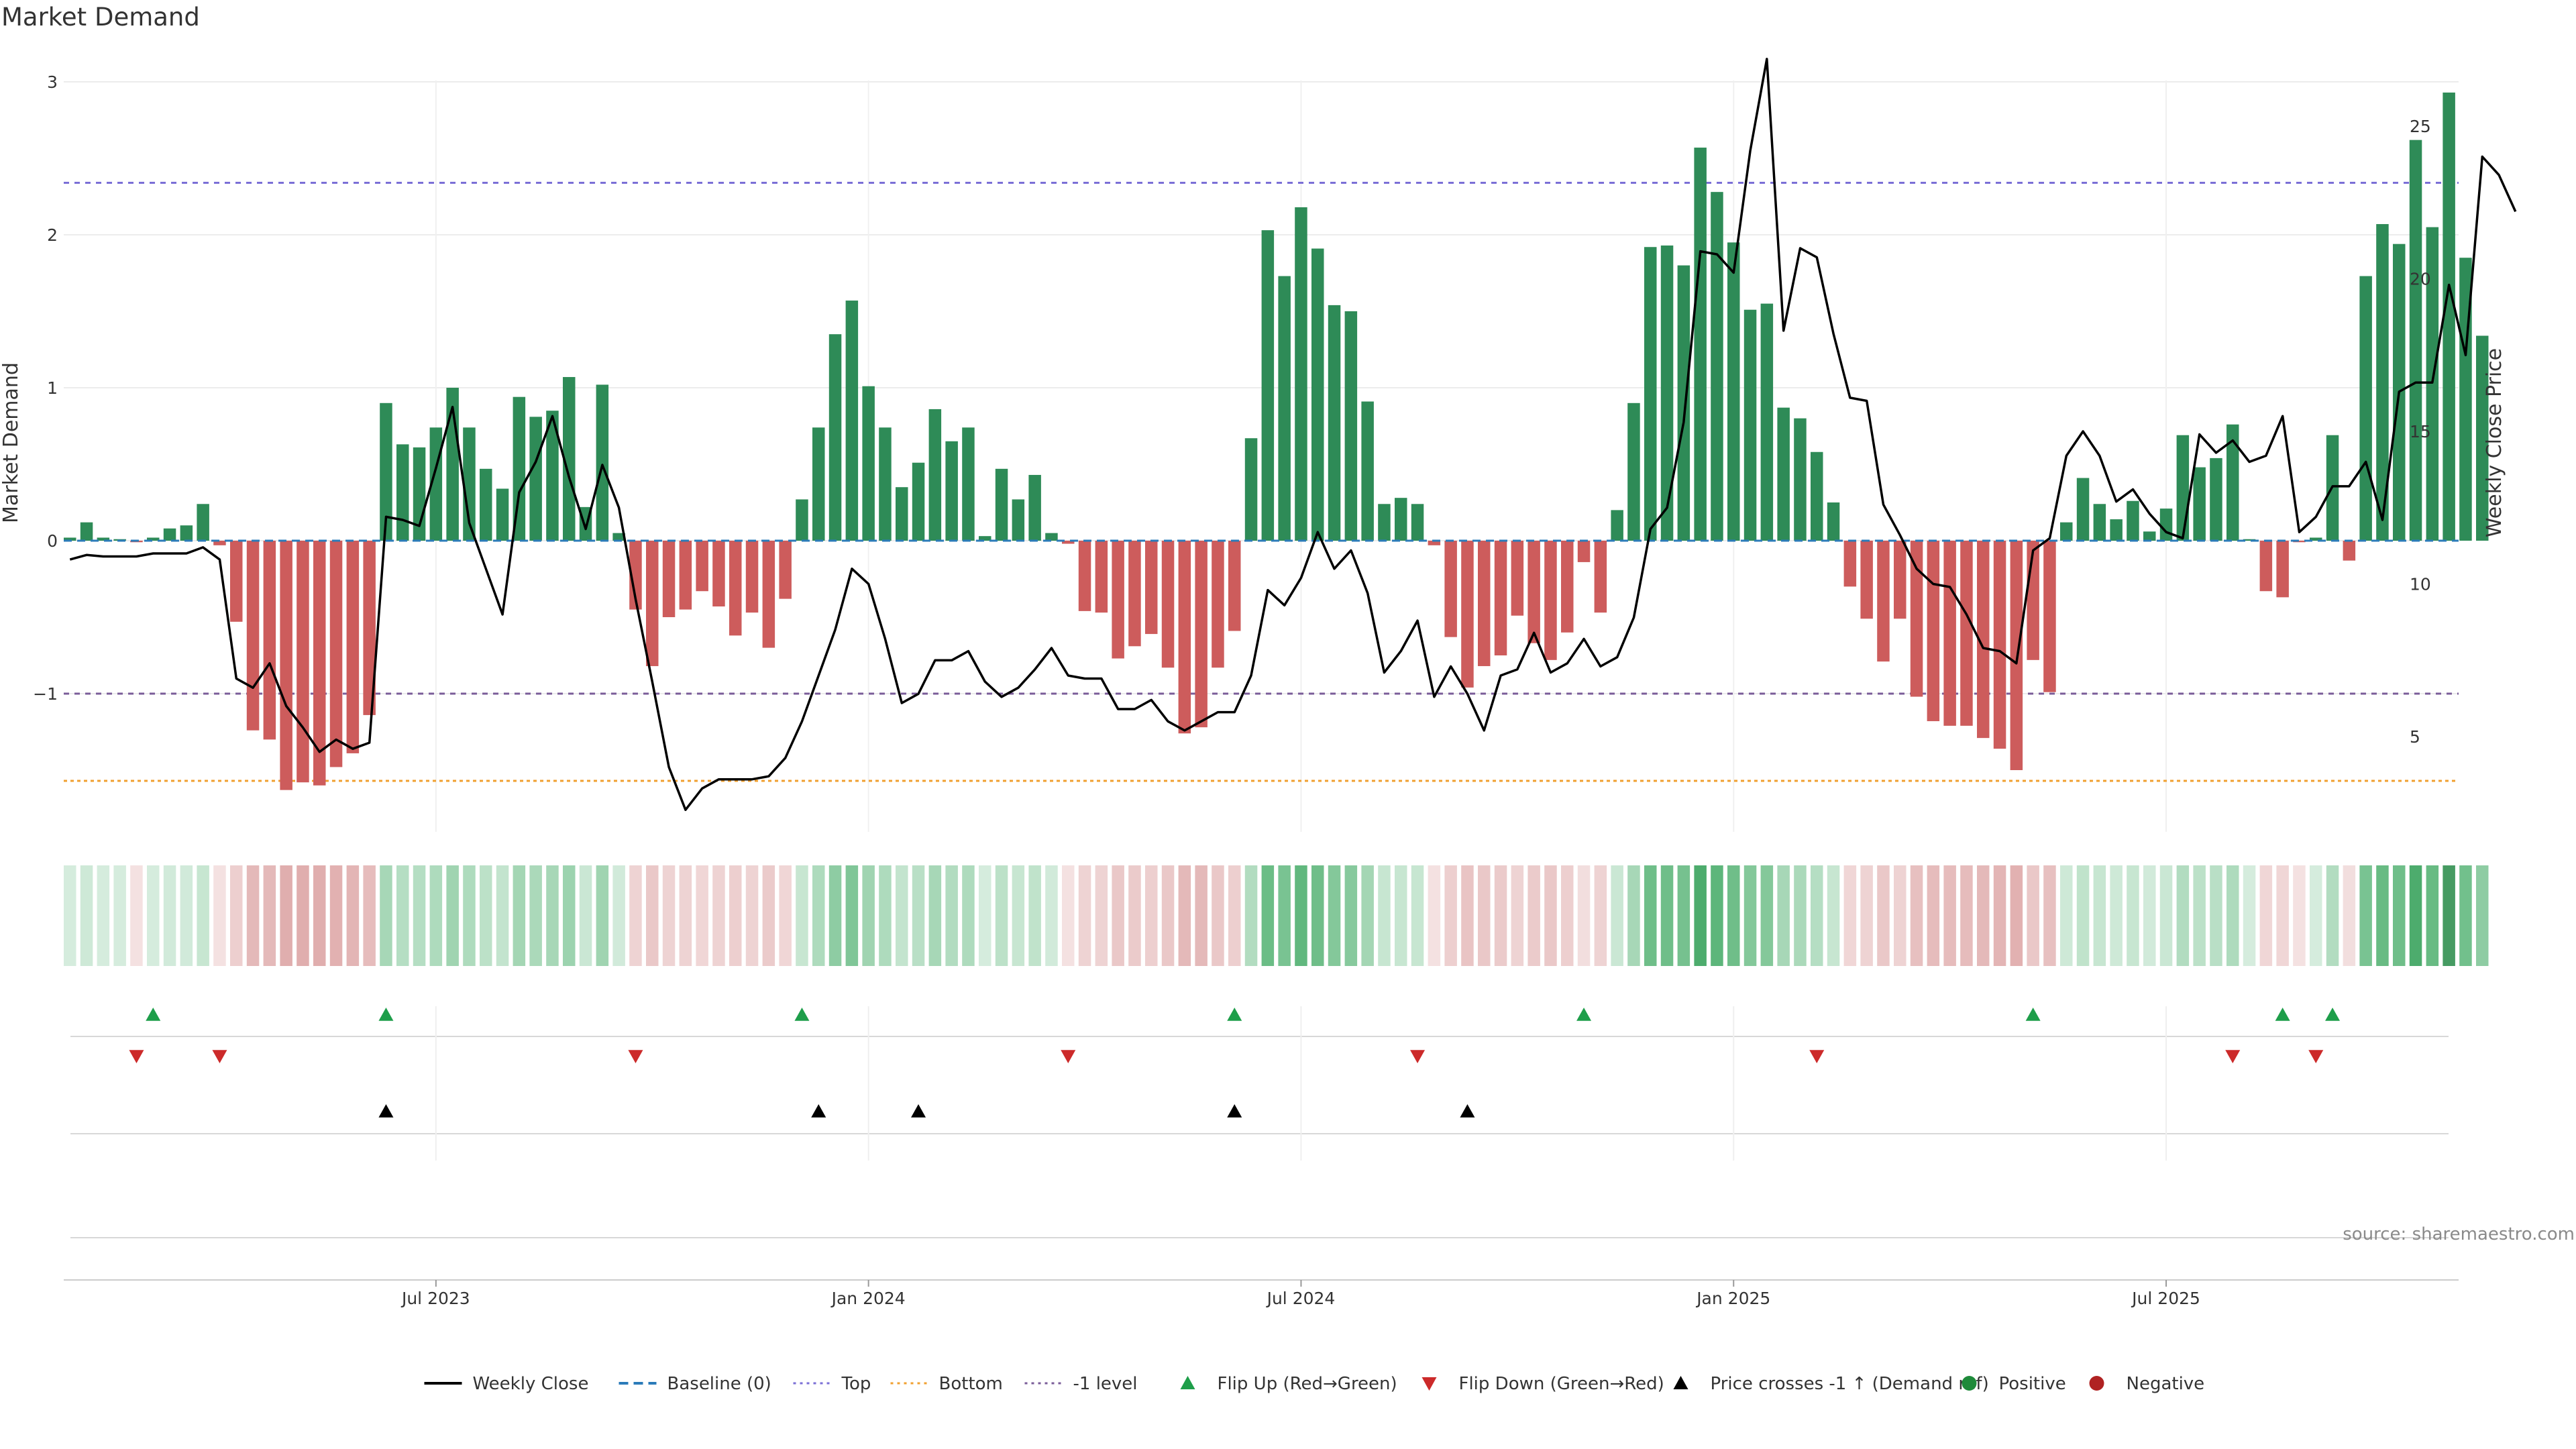 The image size is (2576, 1449). I want to click on y2-axis-ticks: 5 10 15 20 25, so click(2420, 432).